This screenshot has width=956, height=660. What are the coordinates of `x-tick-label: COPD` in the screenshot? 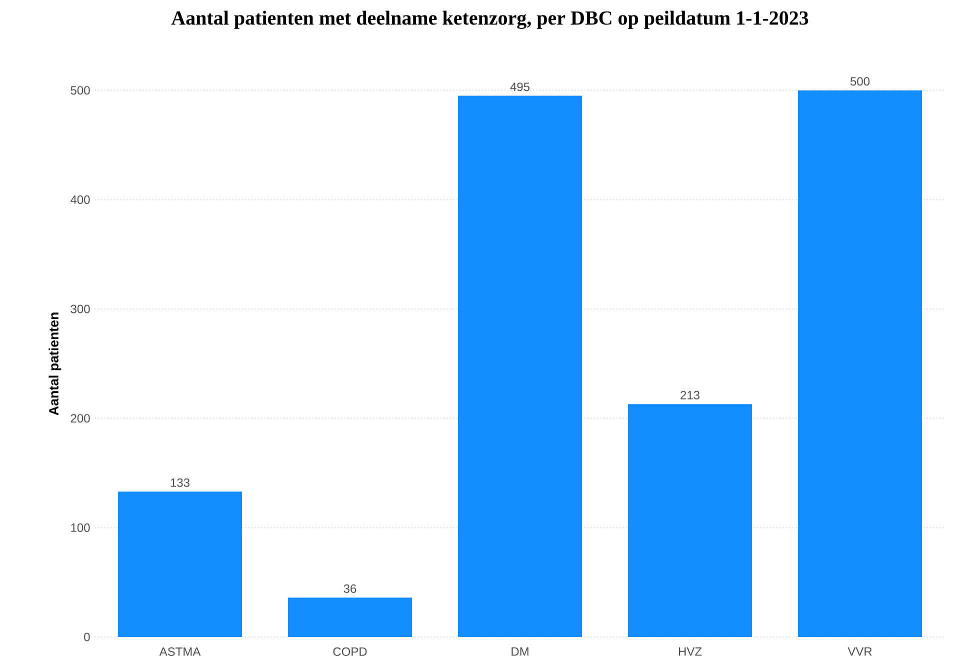 It's located at (350, 651).